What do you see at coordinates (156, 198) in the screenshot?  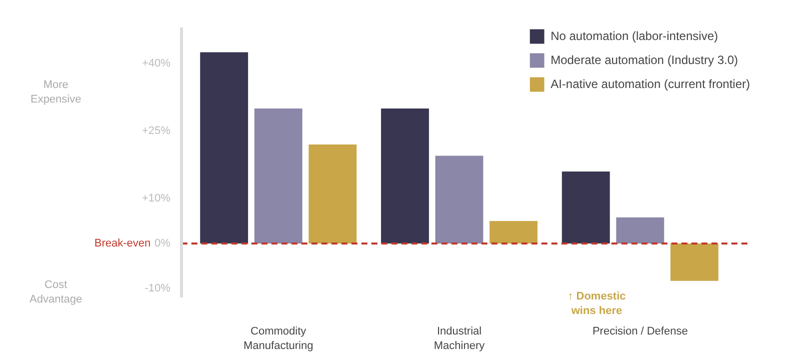 I see `y-tick-label: +10%` at bounding box center [156, 198].